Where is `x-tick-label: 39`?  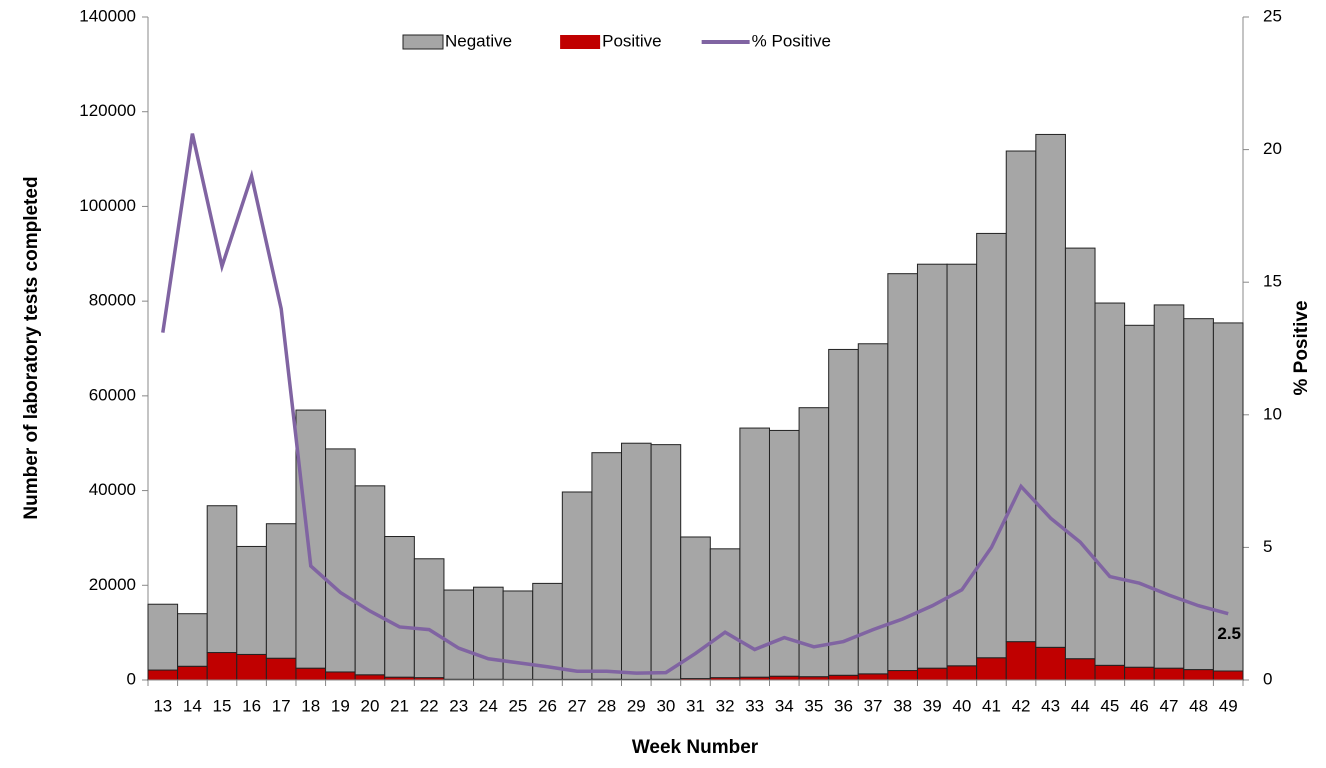
x-tick-label: 39 is located at coordinates (932, 705).